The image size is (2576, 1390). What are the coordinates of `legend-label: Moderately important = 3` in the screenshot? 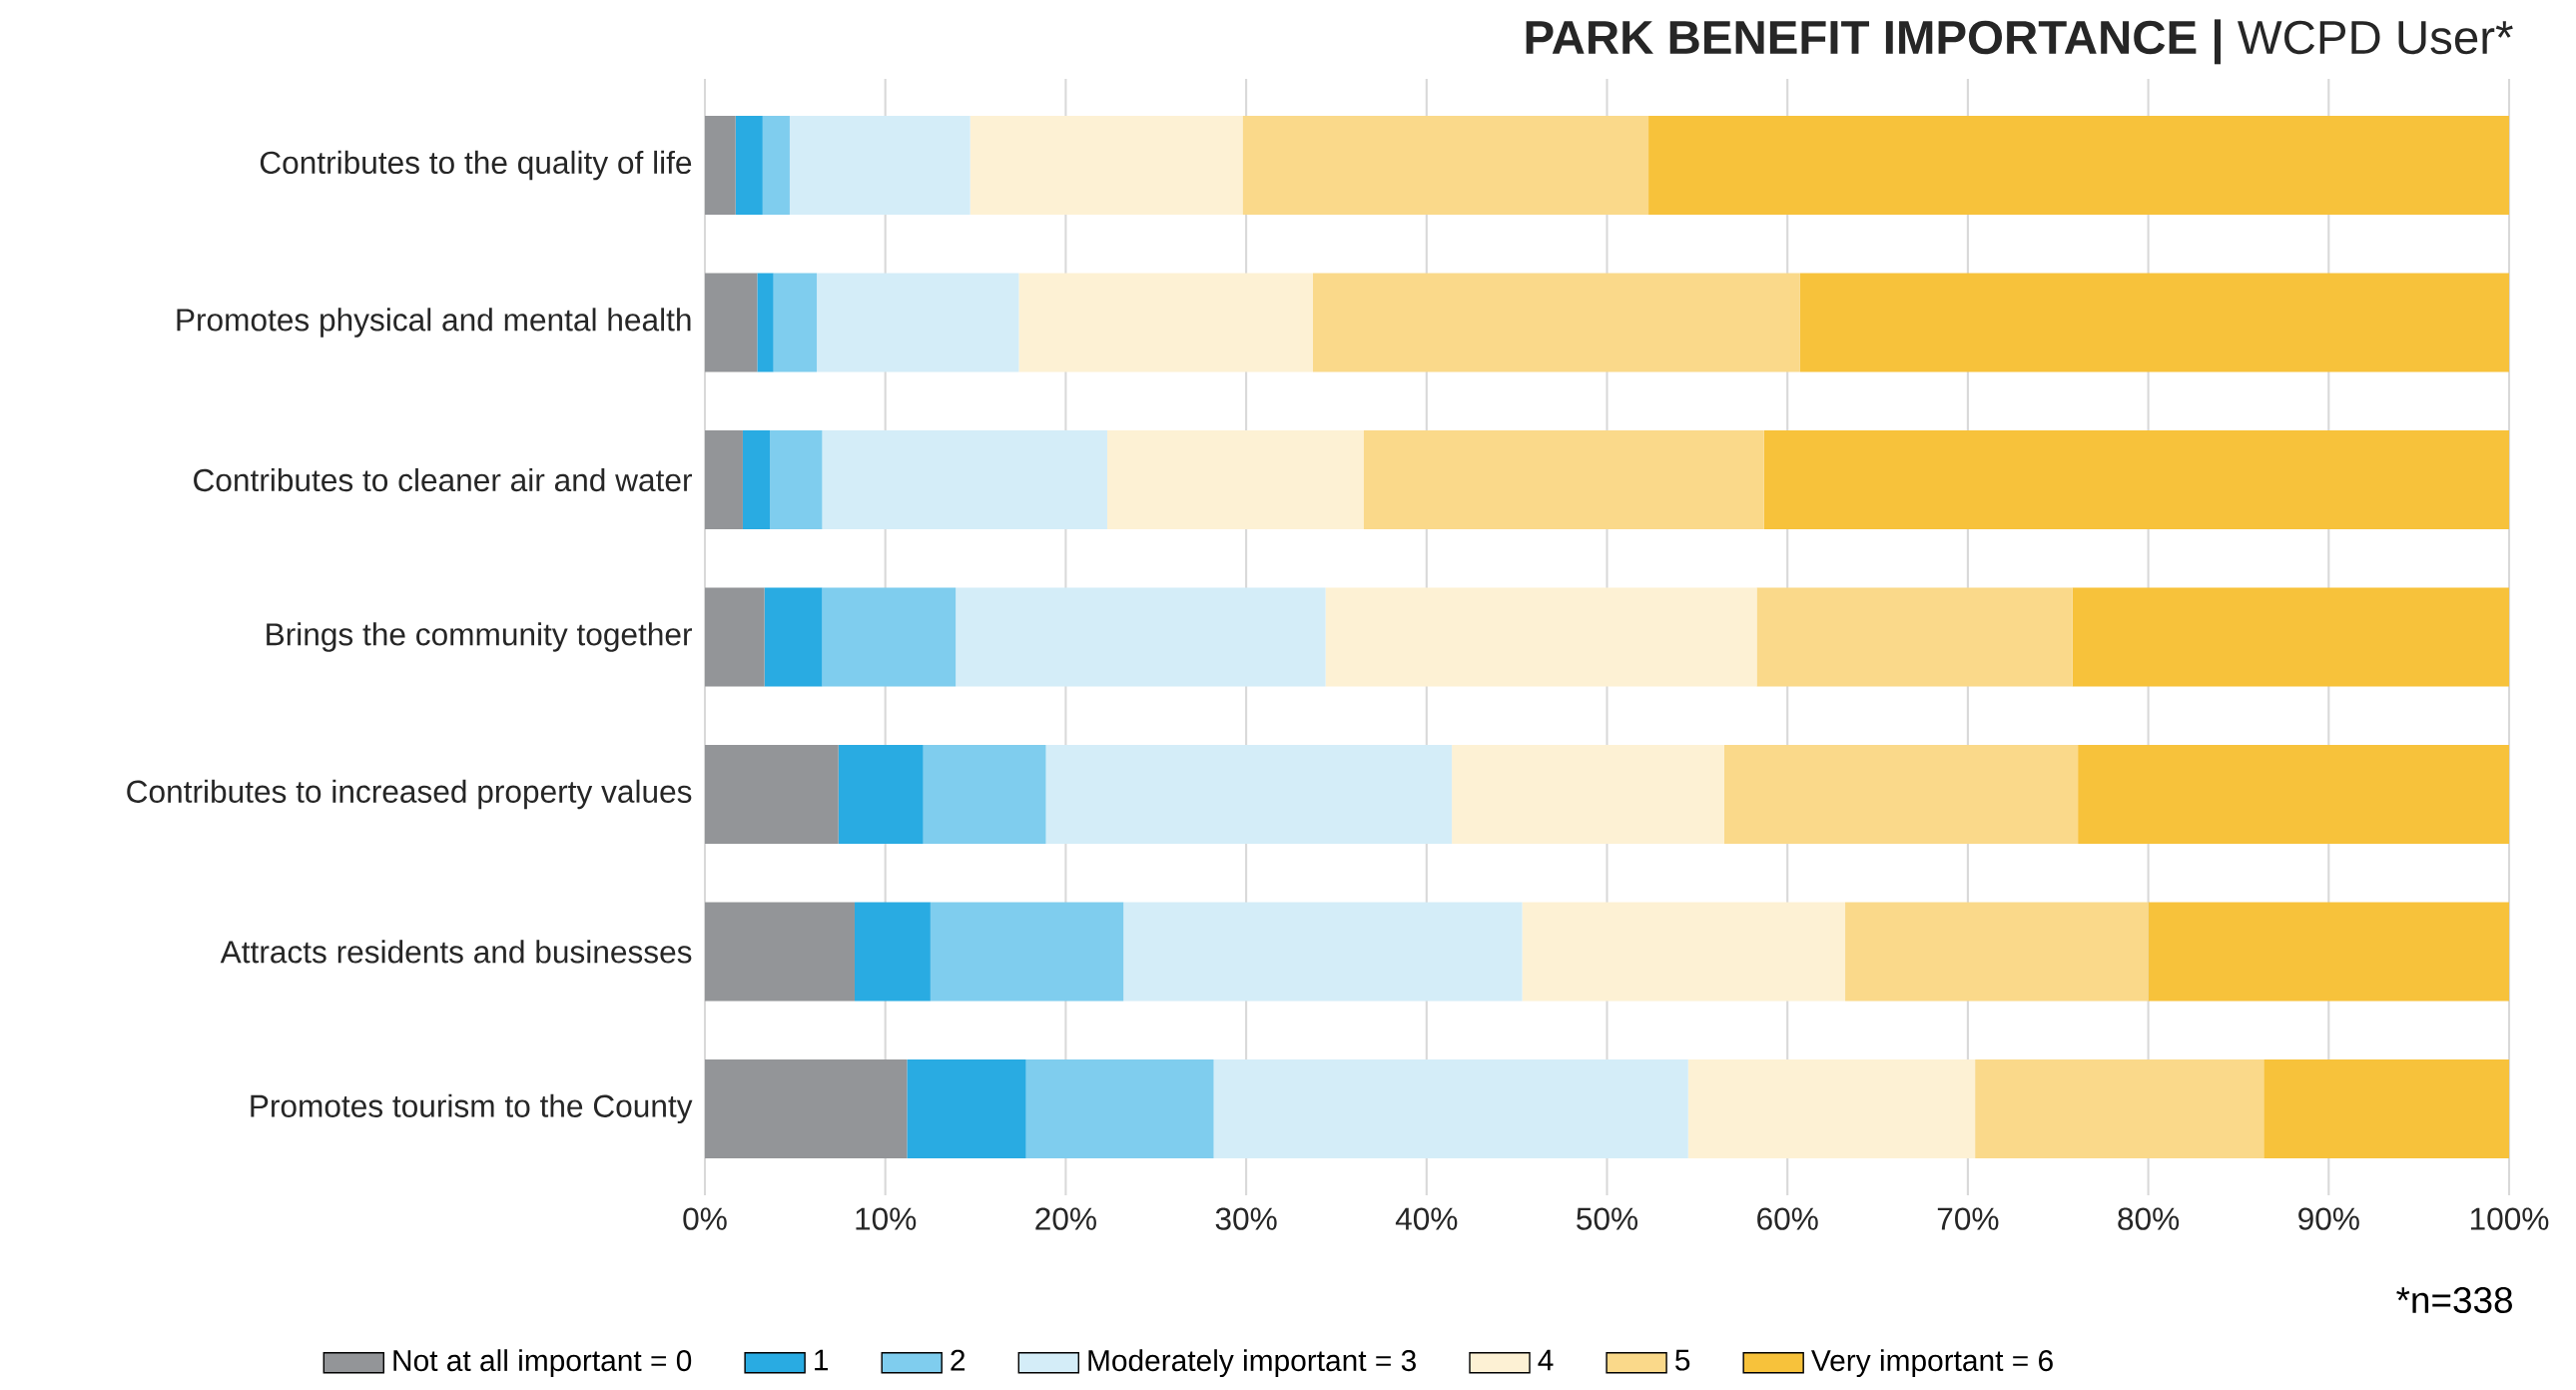 It's located at (1252, 1363).